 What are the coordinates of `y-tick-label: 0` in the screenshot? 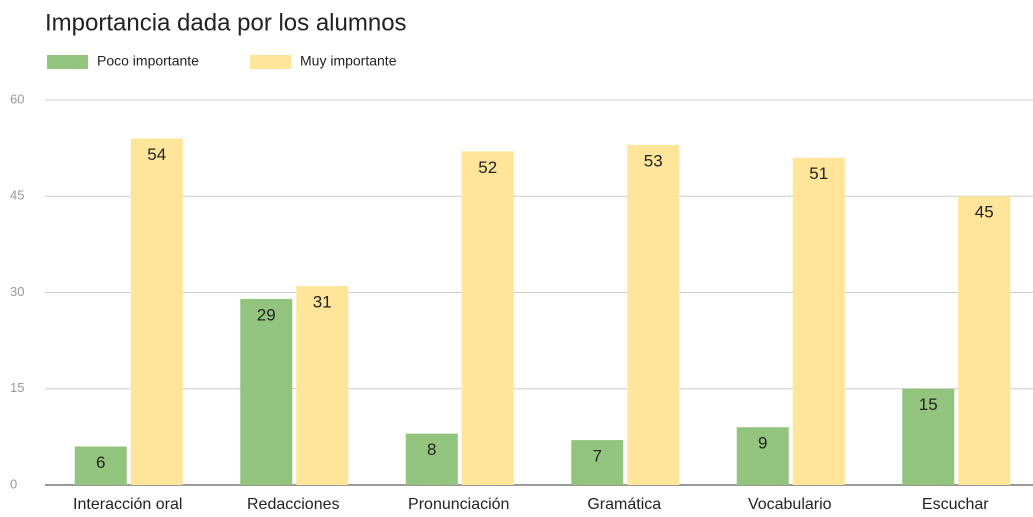 It's located at (13, 483).